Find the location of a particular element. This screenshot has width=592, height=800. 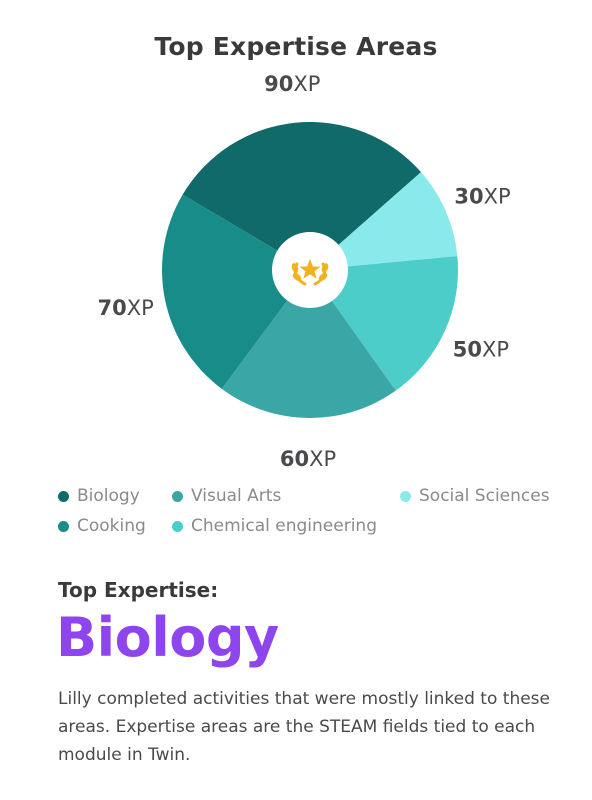

legend-item-visual-arts: Visual Arts is located at coordinates (226, 496).